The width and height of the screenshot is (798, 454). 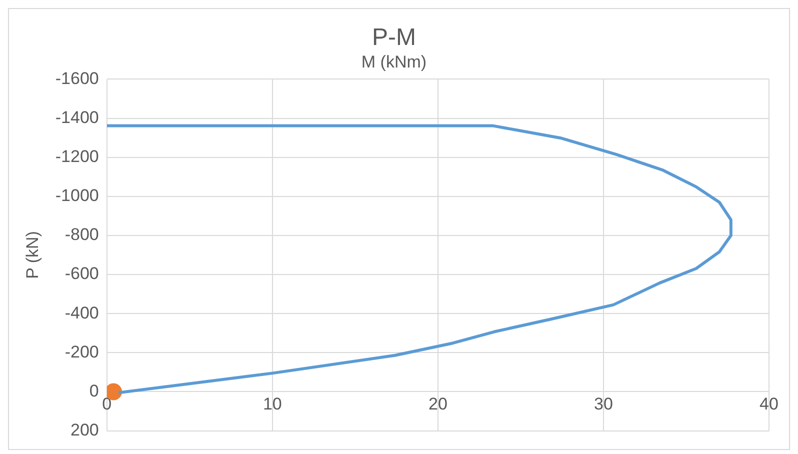 What do you see at coordinates (603, 404) in the screenshot?
I see `x-tick-label: 30` at bounding box center [603, 404].